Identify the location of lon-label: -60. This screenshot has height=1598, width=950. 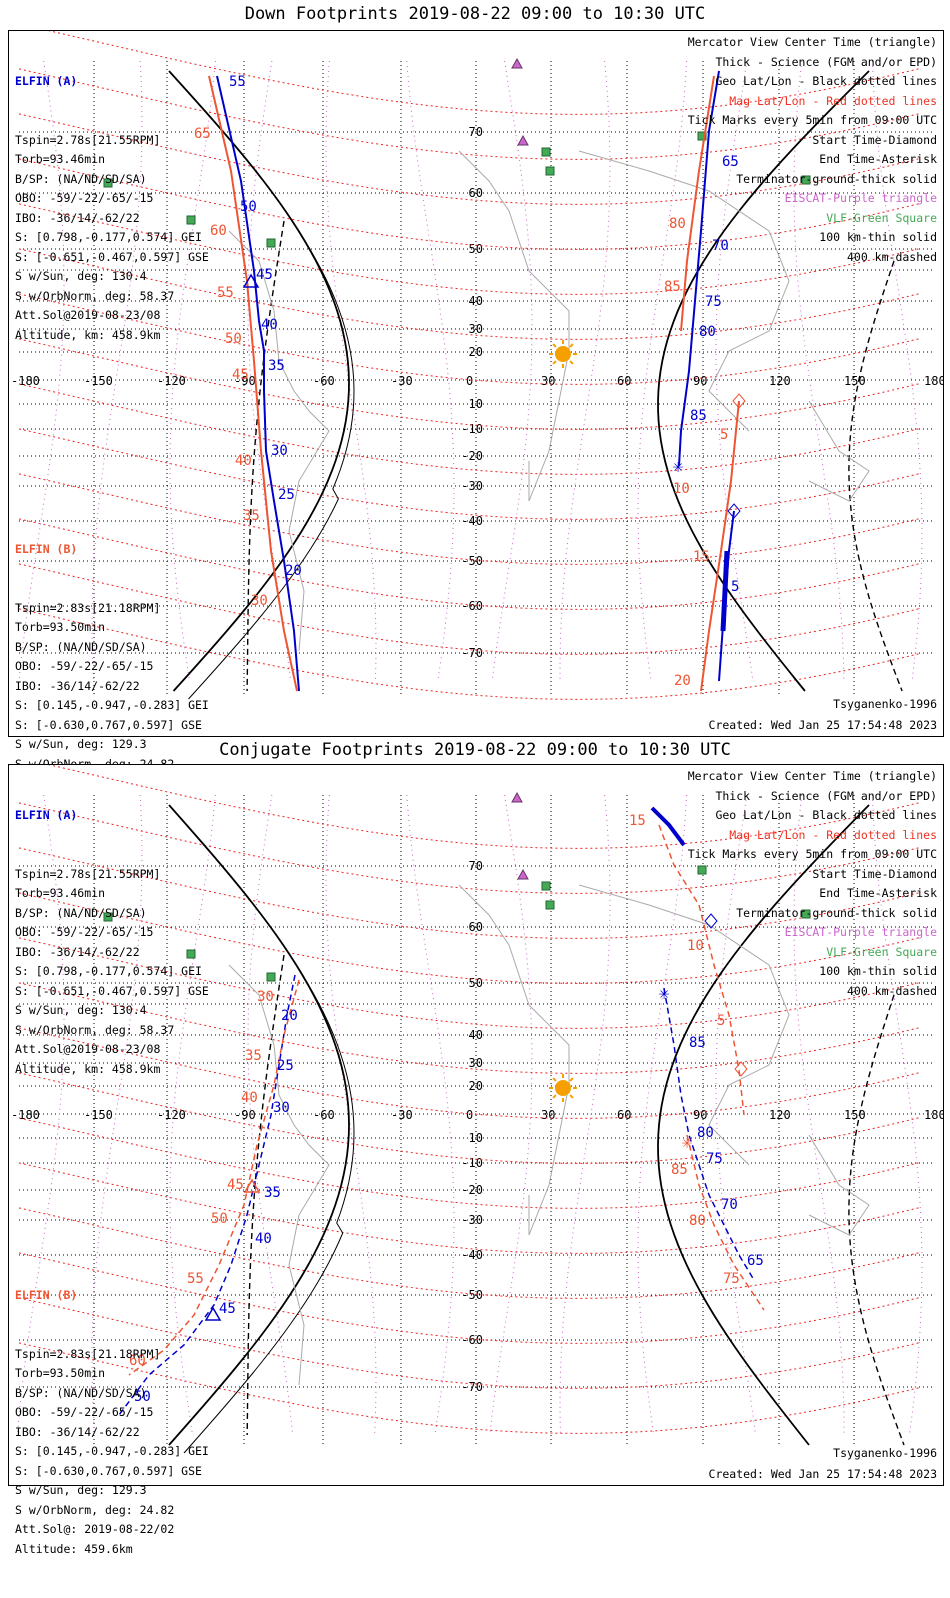
(324, 381).